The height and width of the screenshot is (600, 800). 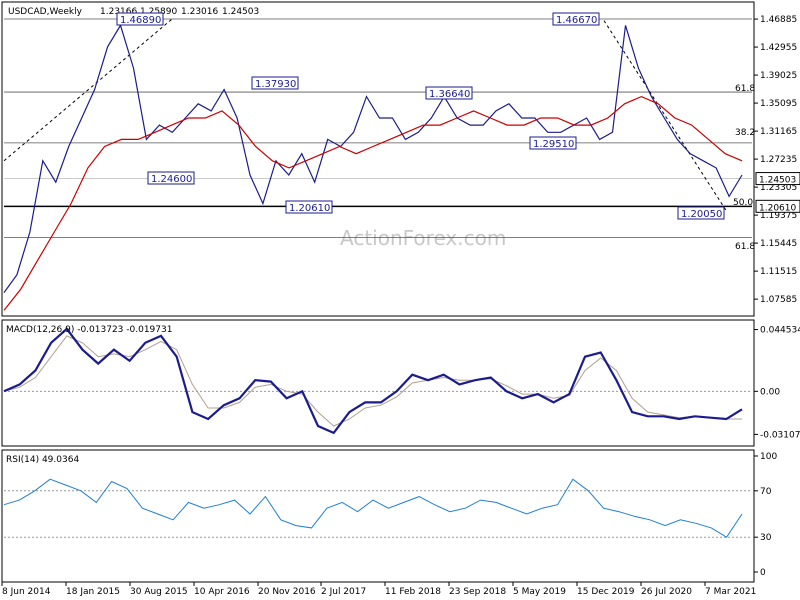 I want to click on trendline-down, so click(x=665, y=115).